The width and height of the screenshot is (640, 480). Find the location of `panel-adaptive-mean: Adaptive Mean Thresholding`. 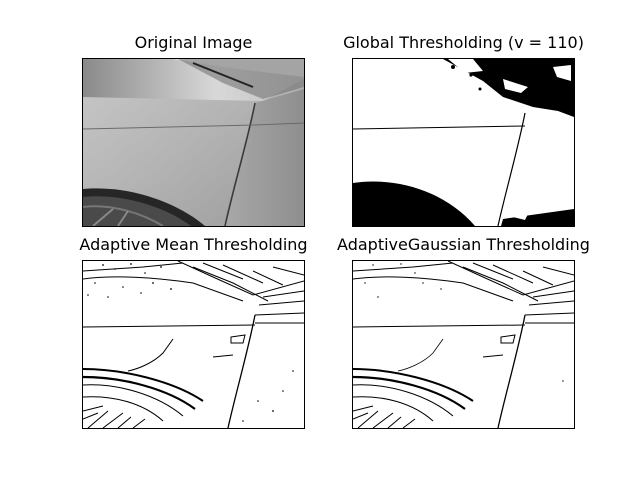

panel-adaptive-mean: Adaptive Mean Thresholding is located at coordinates (193, 330).